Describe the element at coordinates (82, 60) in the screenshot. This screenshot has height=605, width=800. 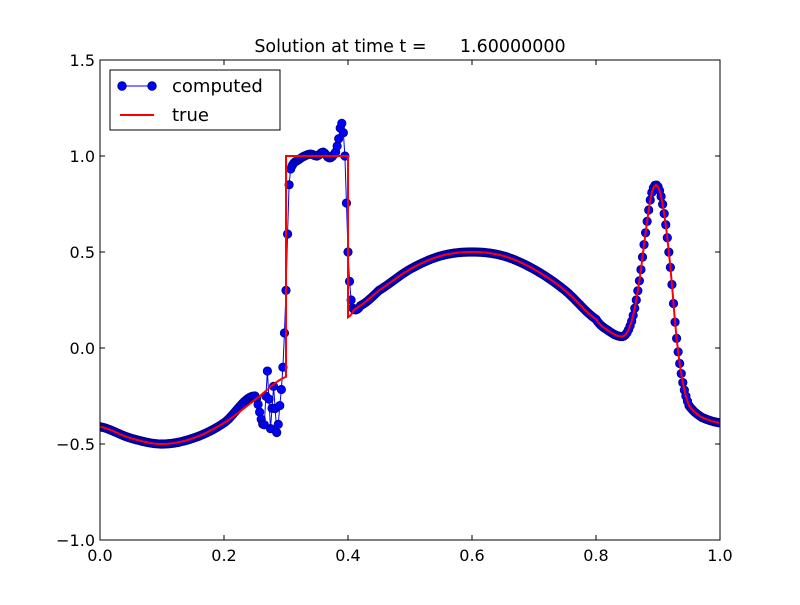
I see `y-tick-label: 1.5` at that location.